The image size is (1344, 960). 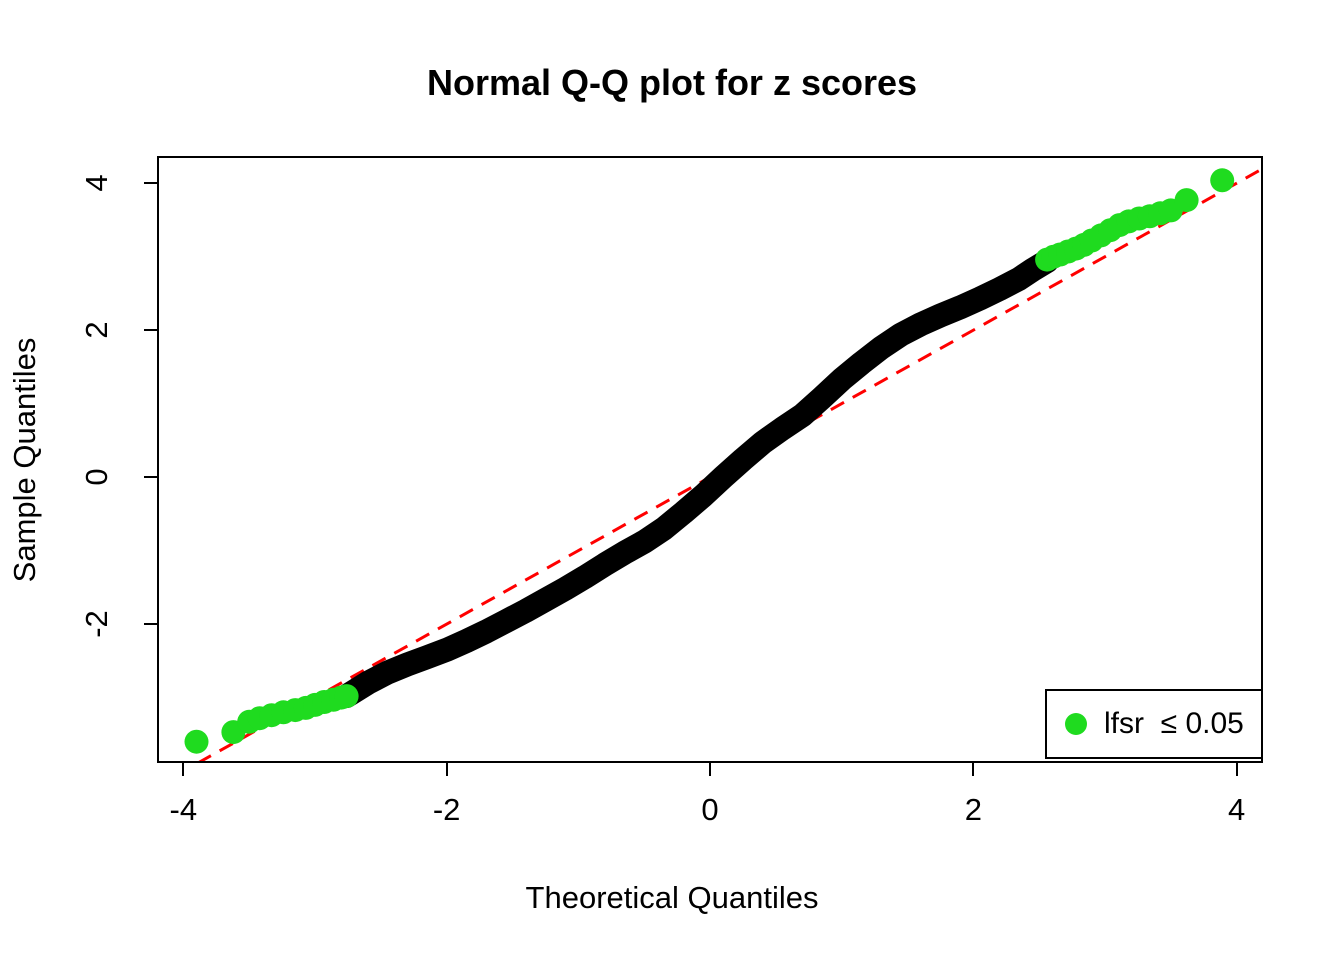 What do you see at coordinates (96, 477) in the screenshot?
I see `y-axis-tick-label: 0` at bounding box center [96, 477].